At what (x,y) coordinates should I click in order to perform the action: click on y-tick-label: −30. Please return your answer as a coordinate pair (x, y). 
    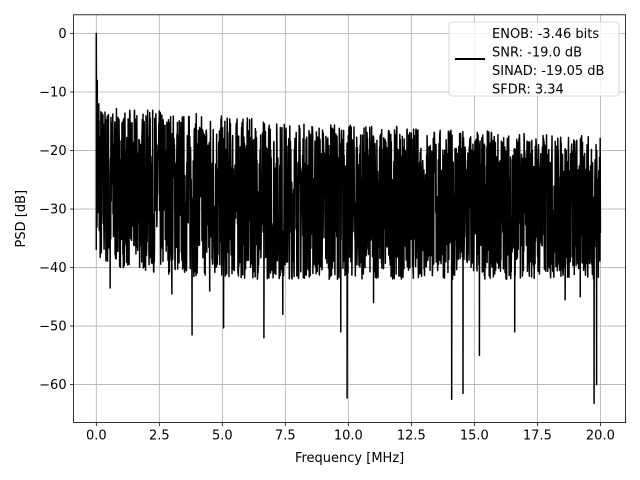
    Looking at the image, I should click on (52, 210).